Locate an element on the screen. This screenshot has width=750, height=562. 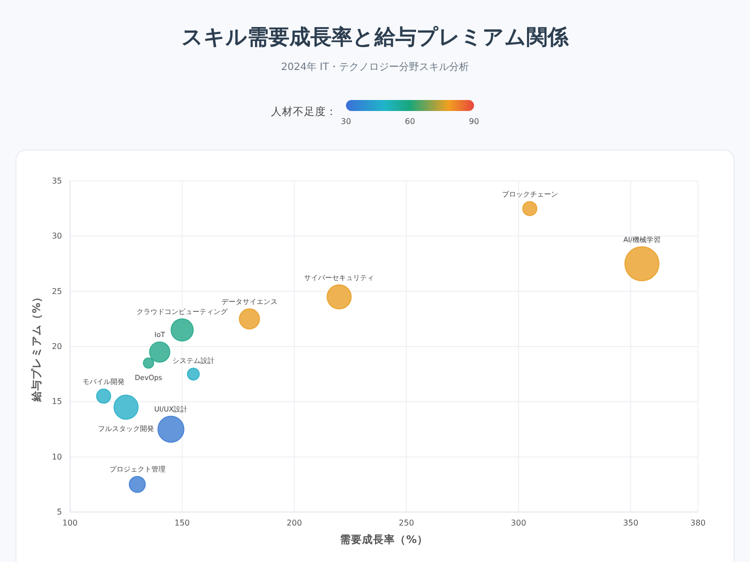
x-tick-label: 250 is located at coordinates (406, 523).